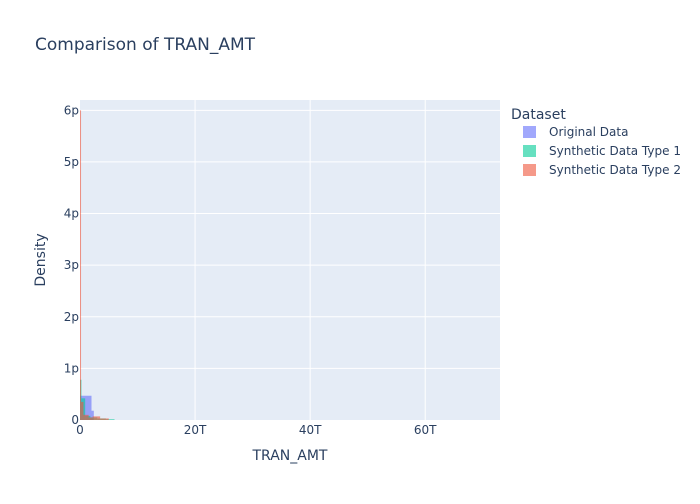  I want to click on legend-item-label: Synthetic Data Type 2, so click(615, 170).